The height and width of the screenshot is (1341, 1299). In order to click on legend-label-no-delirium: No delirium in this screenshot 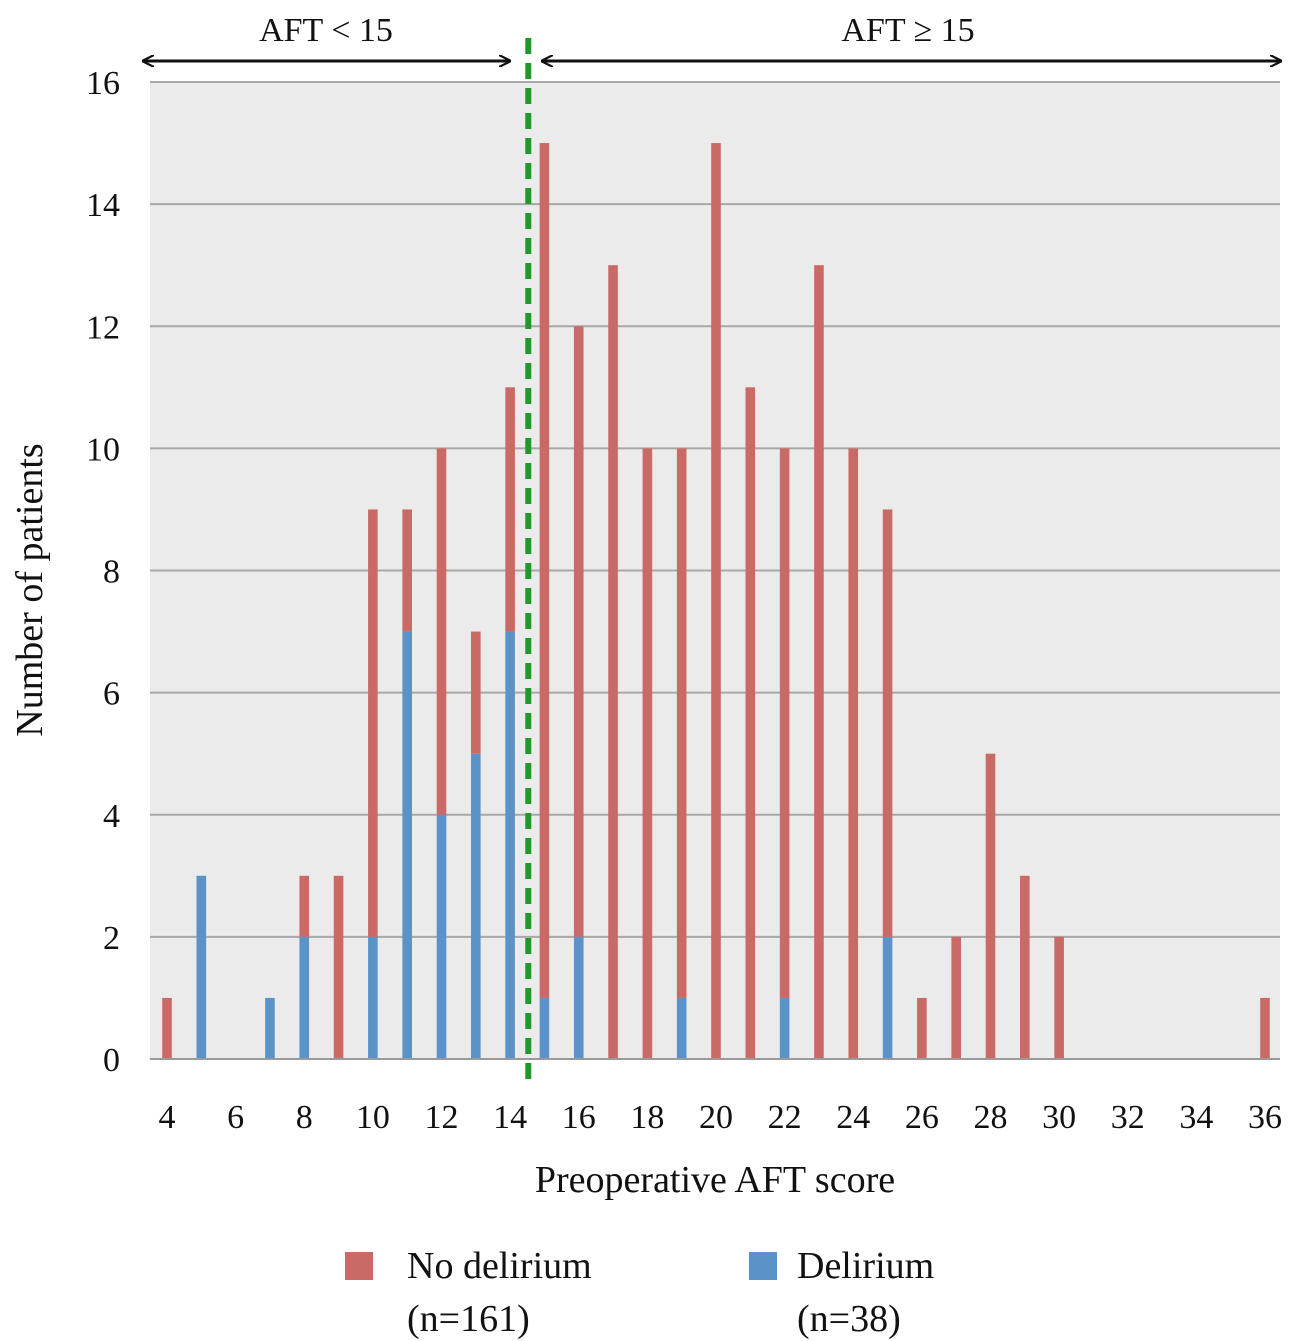, I will do `click(499, 1266)`.